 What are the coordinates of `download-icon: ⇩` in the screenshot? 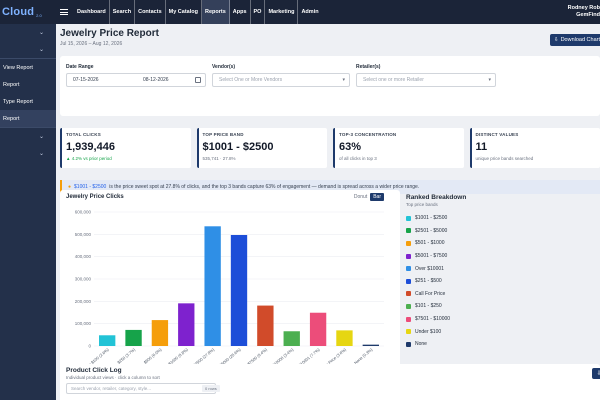 It's located at (556, 40).